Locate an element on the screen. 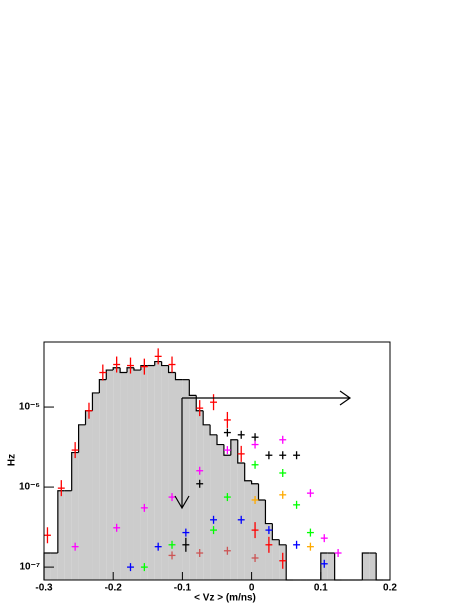 The image size is (469, 607). x-tick-label: 0 is located at coordinates (252, 588).